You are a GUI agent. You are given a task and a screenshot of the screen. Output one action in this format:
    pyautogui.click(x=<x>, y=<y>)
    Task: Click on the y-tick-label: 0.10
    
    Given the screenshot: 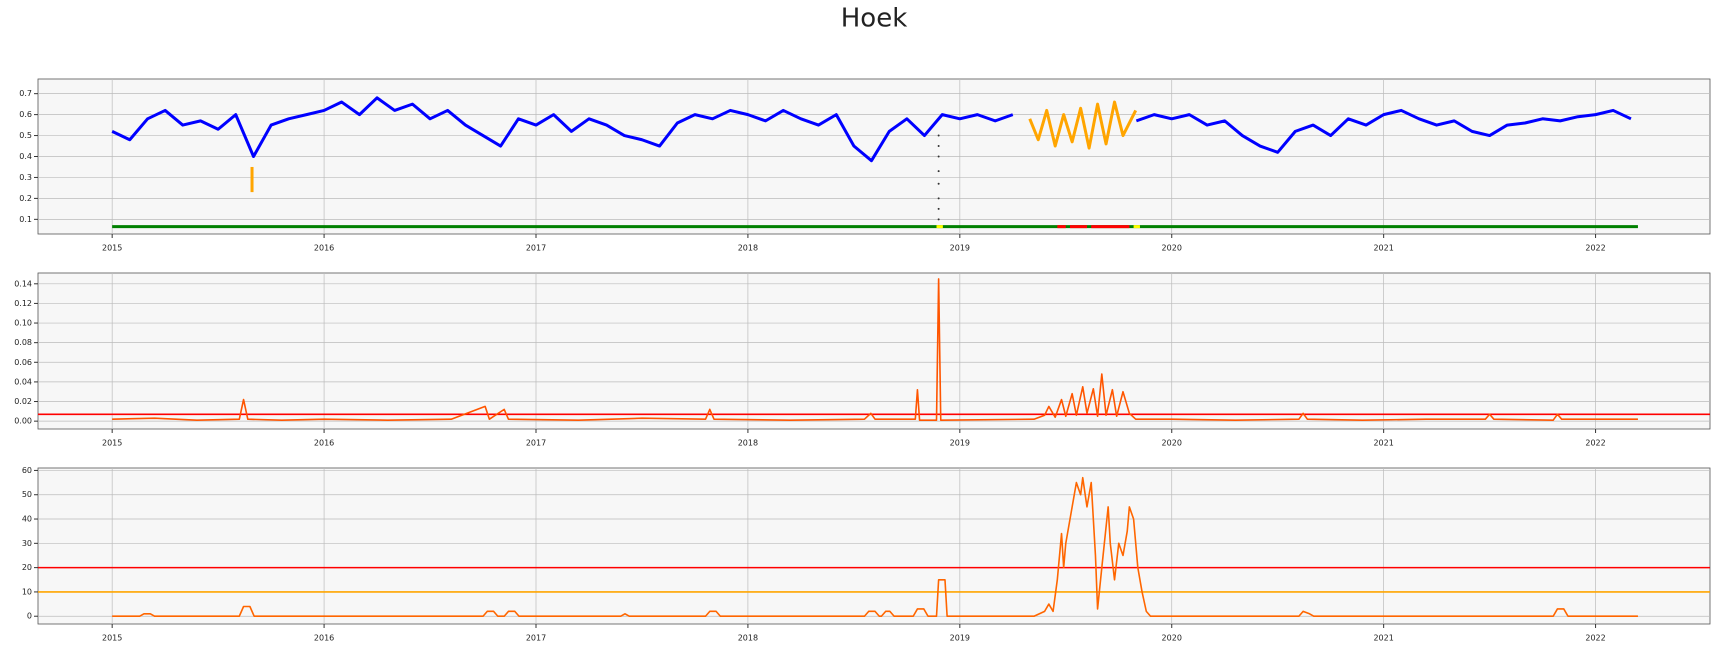 What is the action you would take?
    pyautogui.click(x=23, y=323)
    